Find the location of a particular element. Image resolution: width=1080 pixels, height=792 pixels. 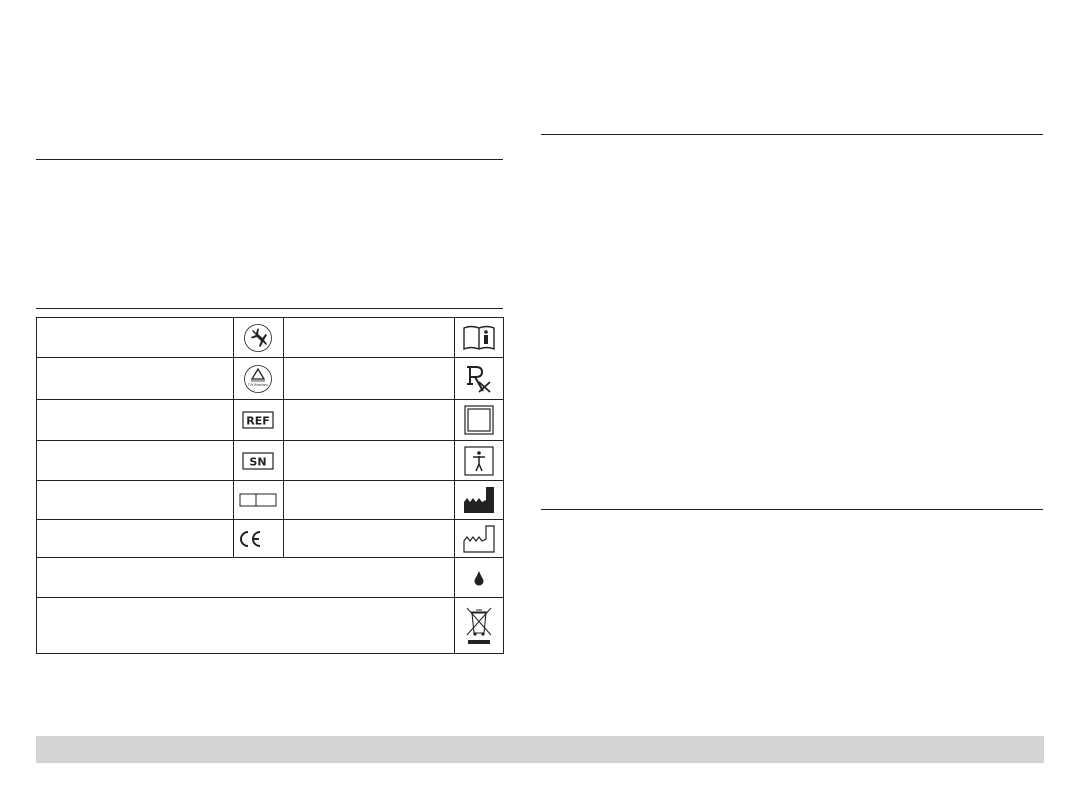

weee-crossed-bin-icon is located at coordinates (479, 625).